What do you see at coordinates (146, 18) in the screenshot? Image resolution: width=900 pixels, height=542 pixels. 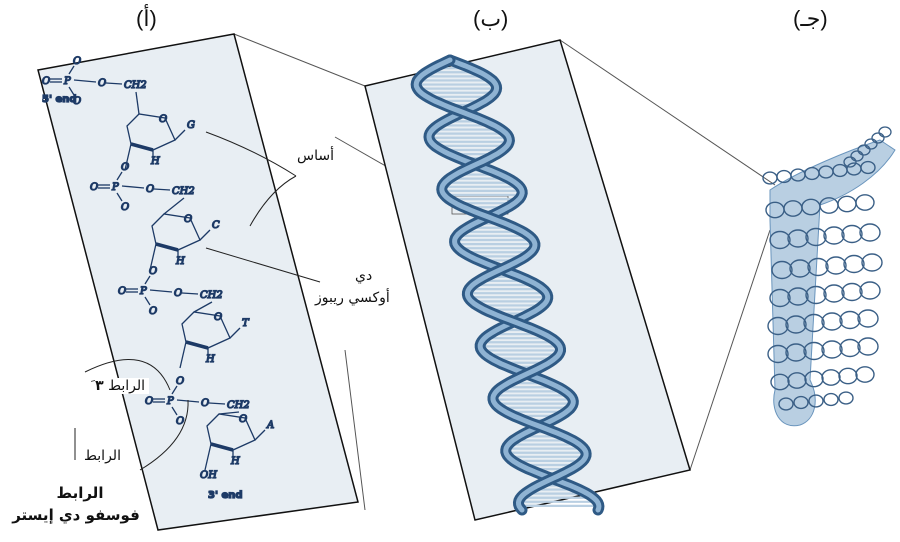 I see `panel-label-a: (أ)` at bounding box center [146, 18].